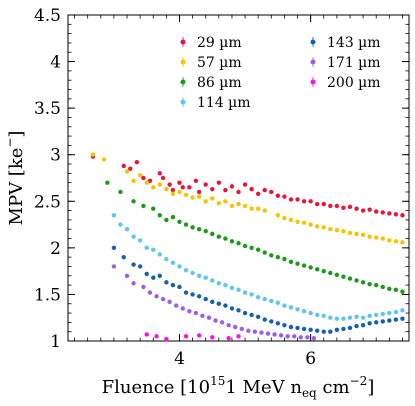  What do you see at coordinates (359, 381) in the screenshot?
I see `x-axis-title-unit-sup: −2` at bounding box center [359, 381].